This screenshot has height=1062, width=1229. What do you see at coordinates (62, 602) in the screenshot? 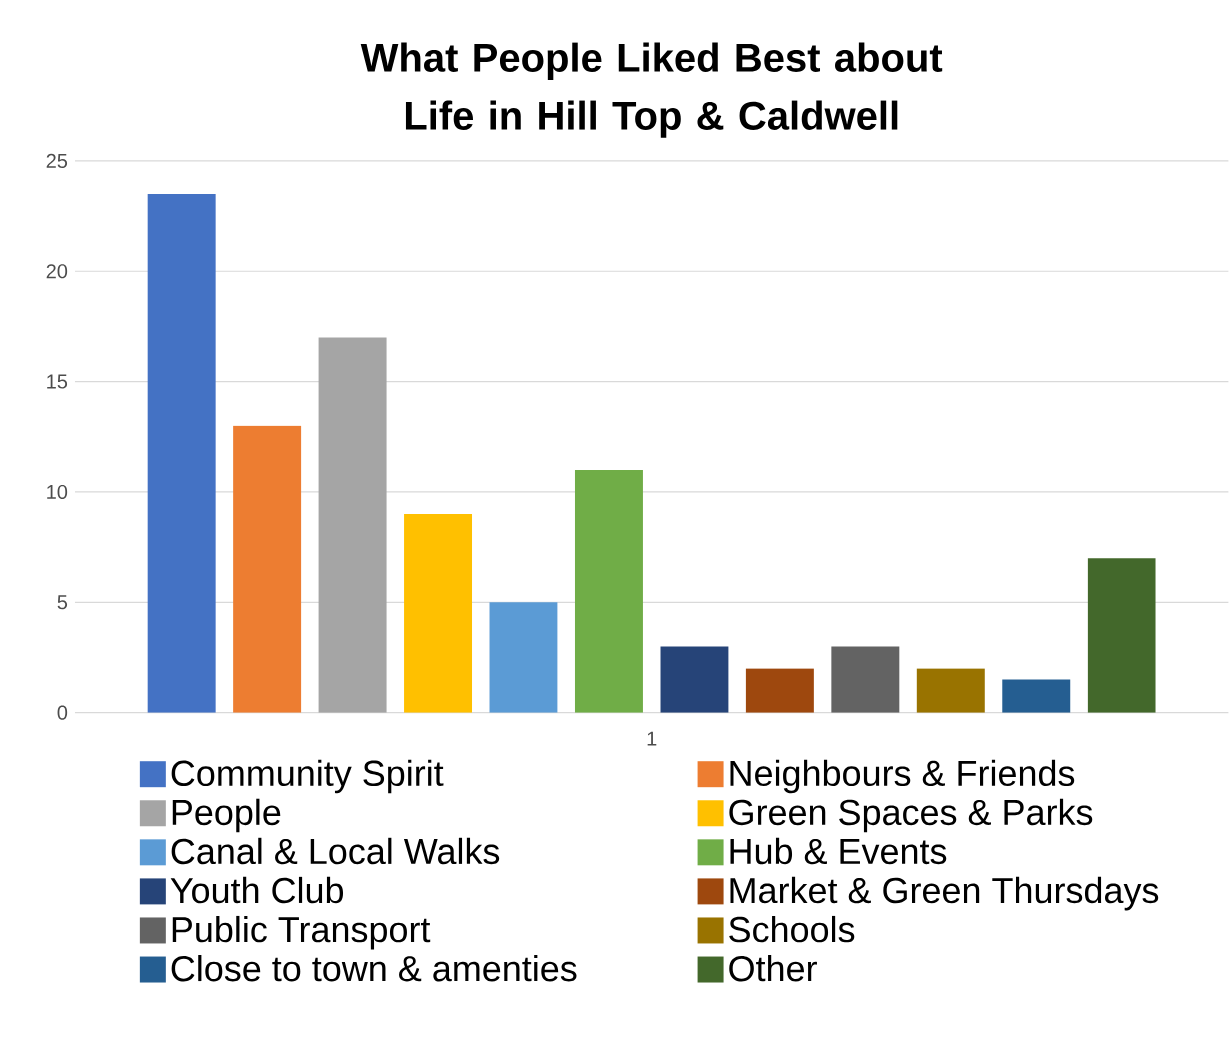
I see `y-tick-label: 5` at bounding box center [62, 602].